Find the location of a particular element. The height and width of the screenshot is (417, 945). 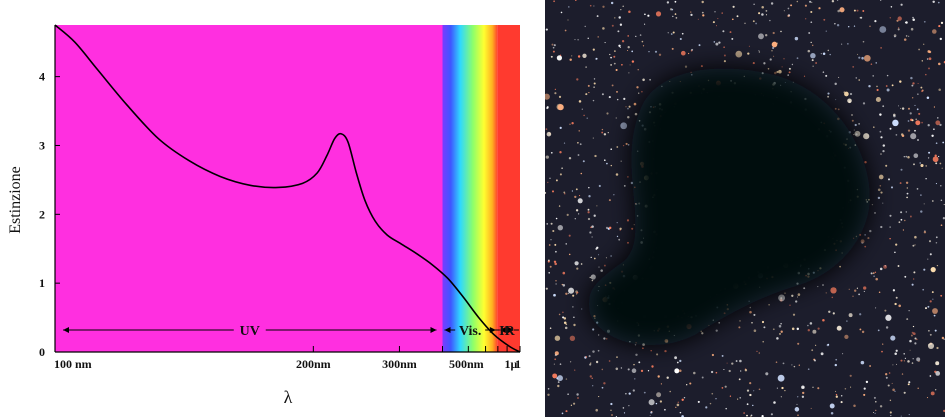

x-tick-label: 200nm is located at coordinates (313, 364).